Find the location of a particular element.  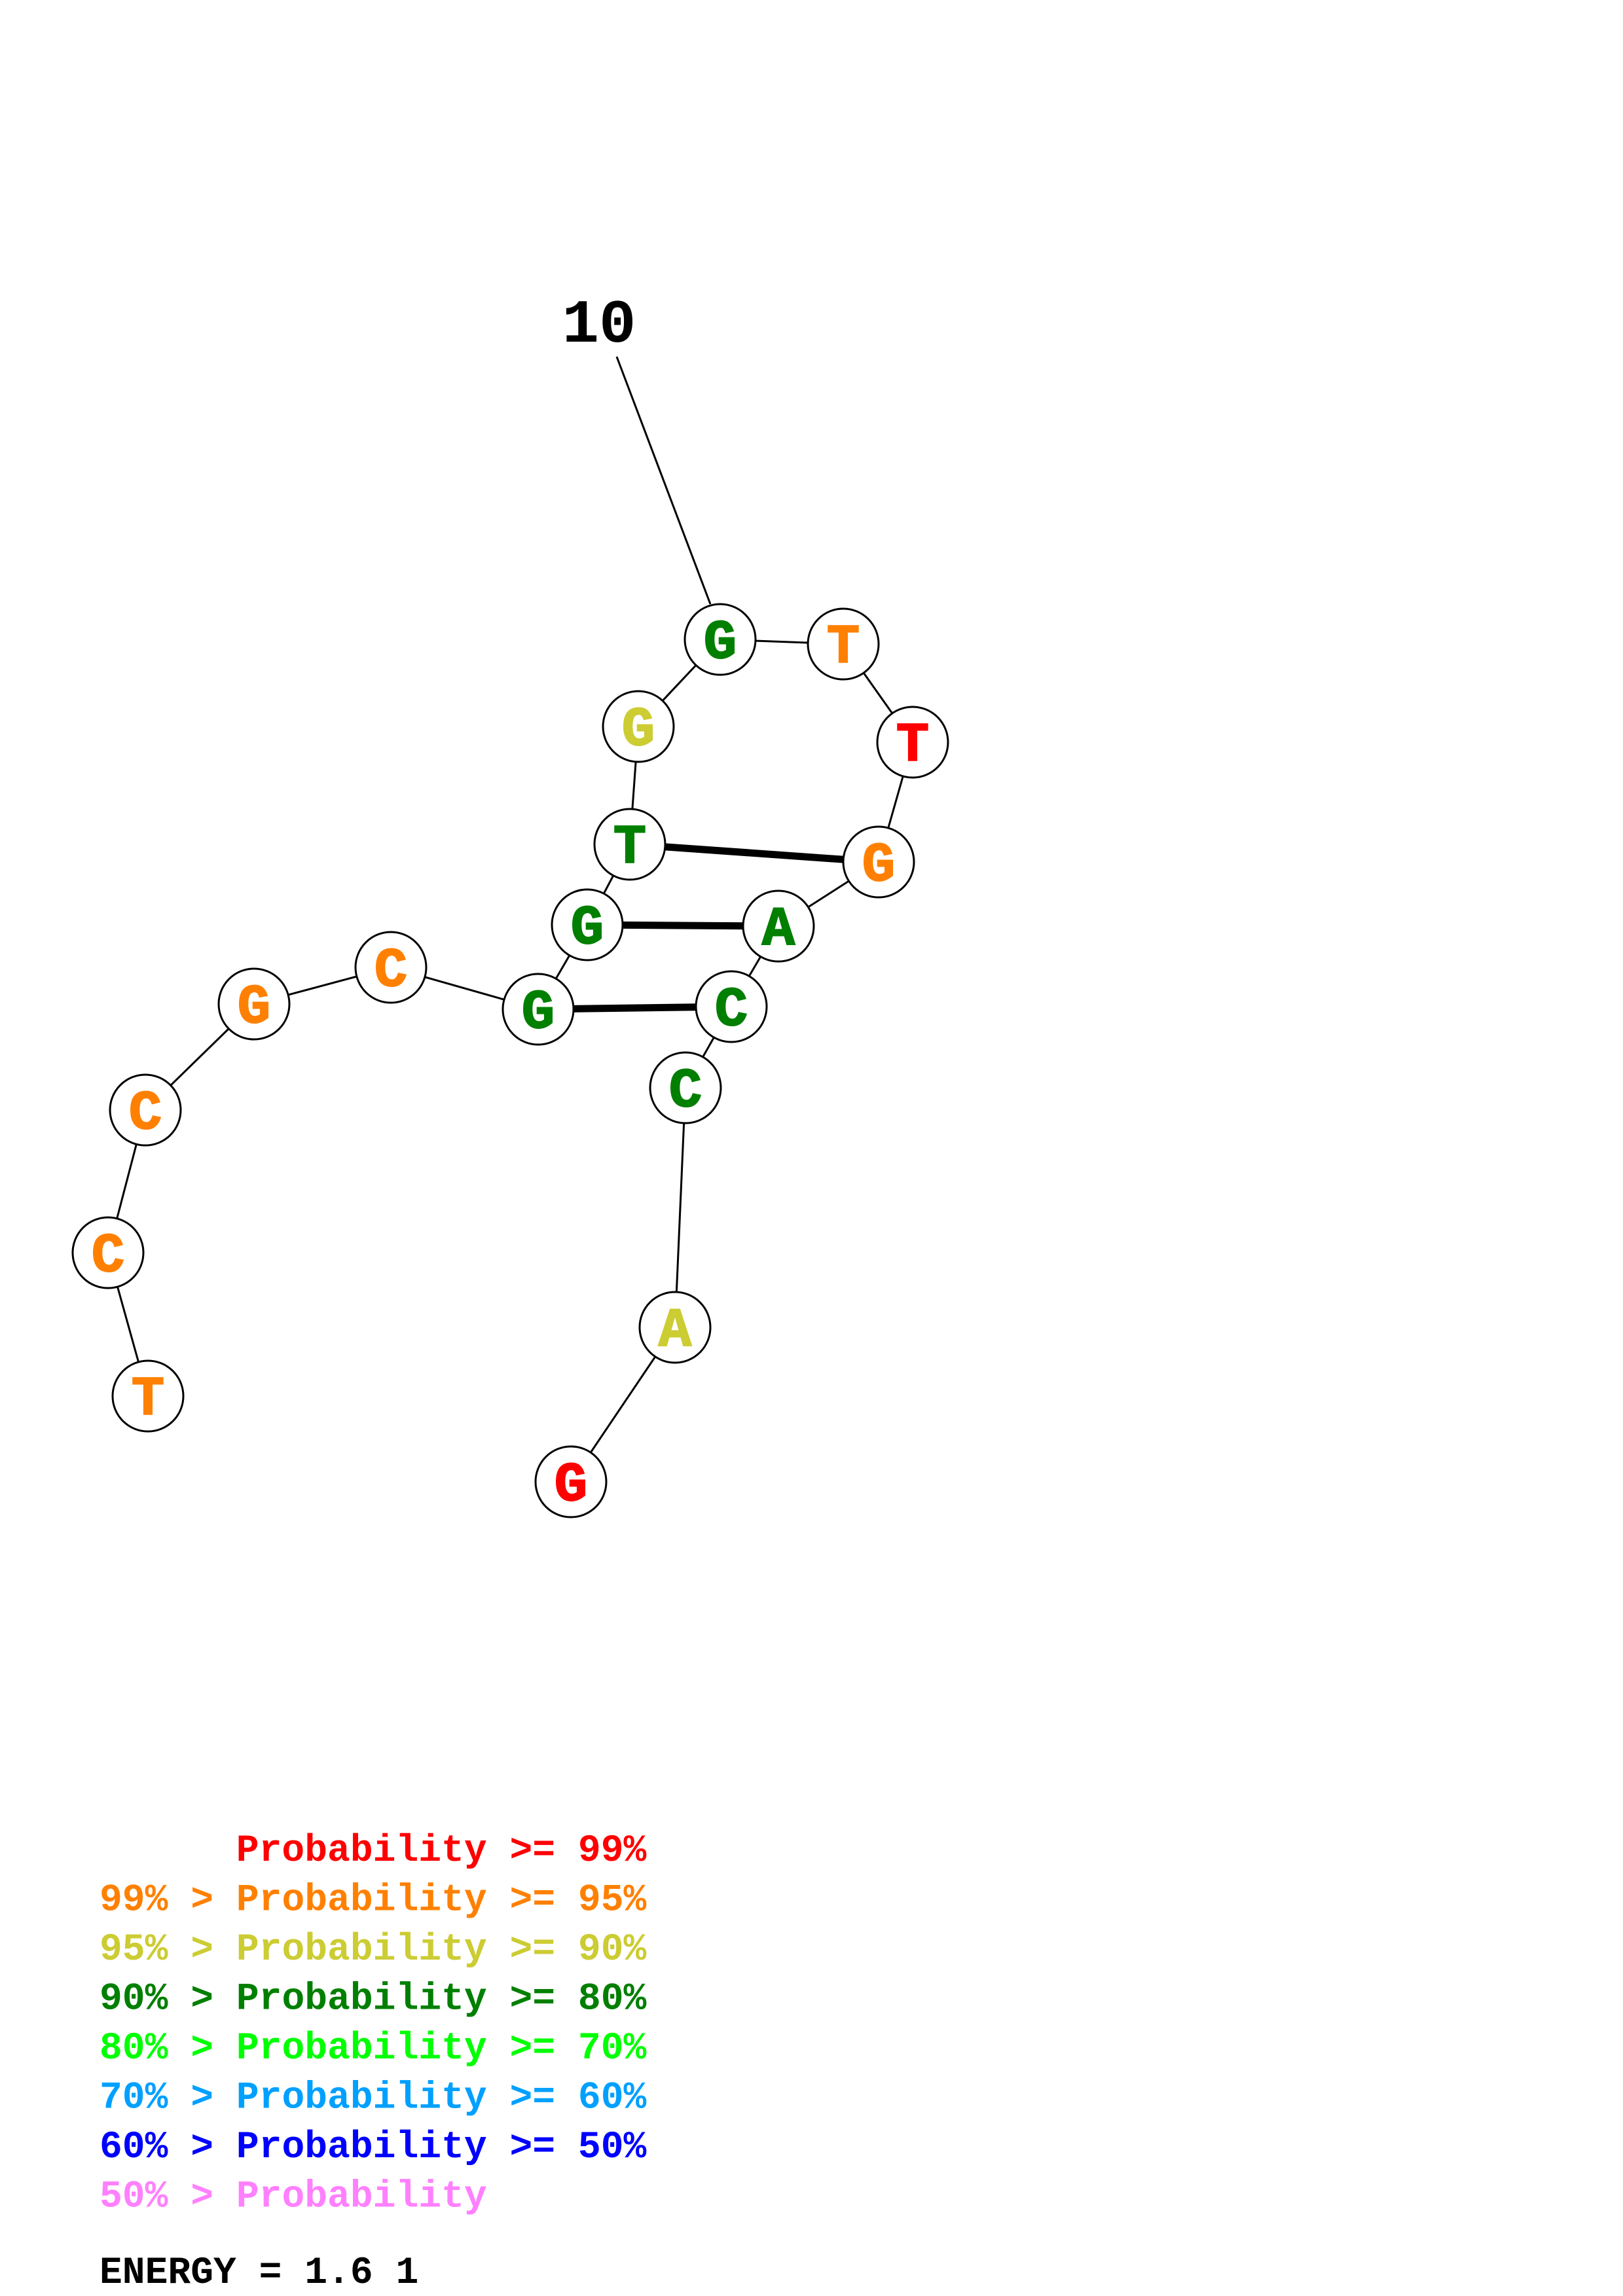

nucleotide-11: T is located at coordinates (843, 644).